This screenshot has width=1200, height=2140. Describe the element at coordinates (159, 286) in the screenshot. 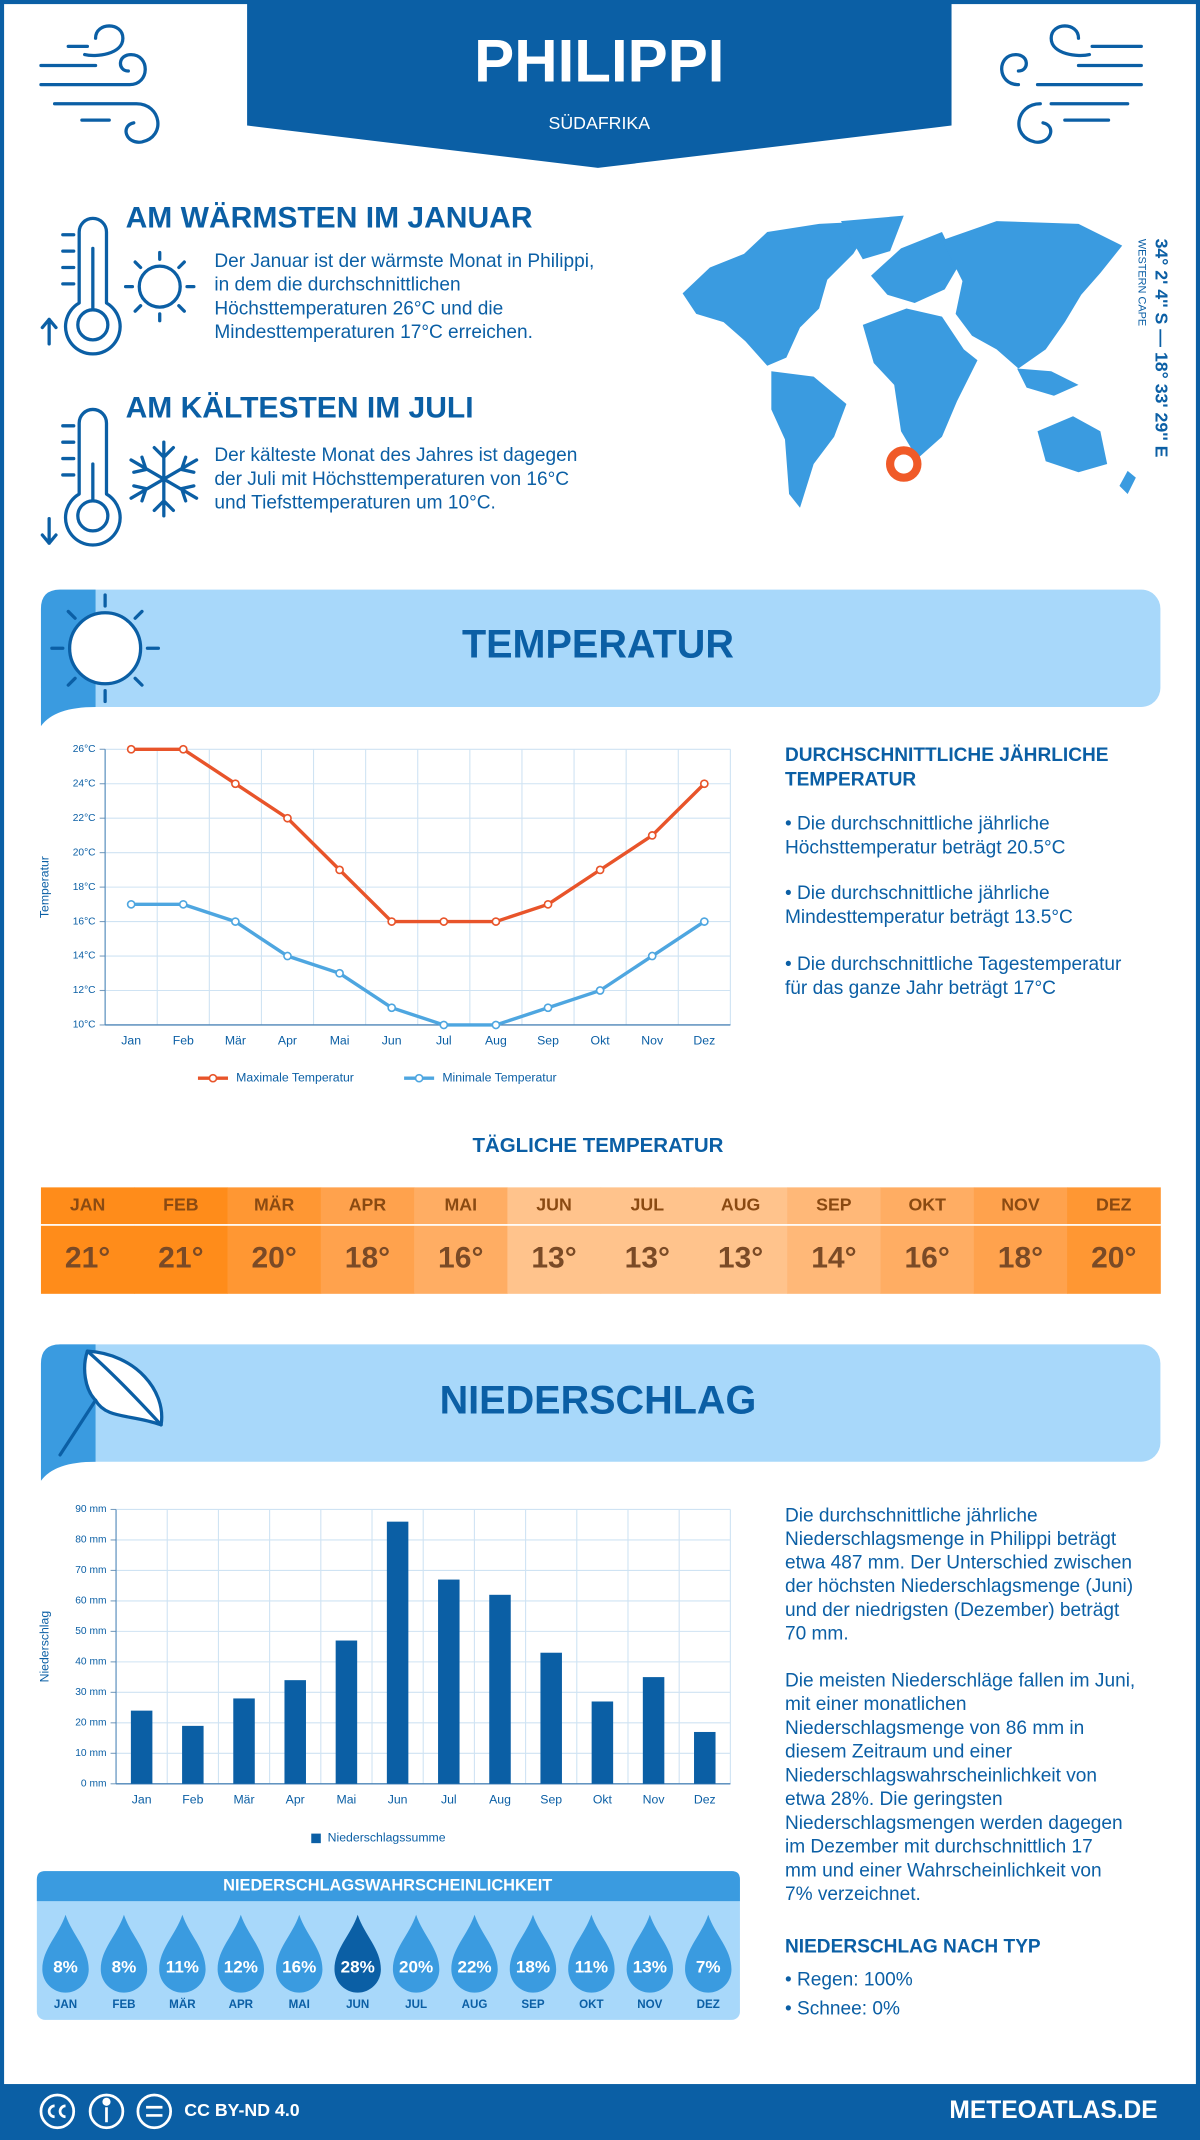

I see `sun-icon` at that location.